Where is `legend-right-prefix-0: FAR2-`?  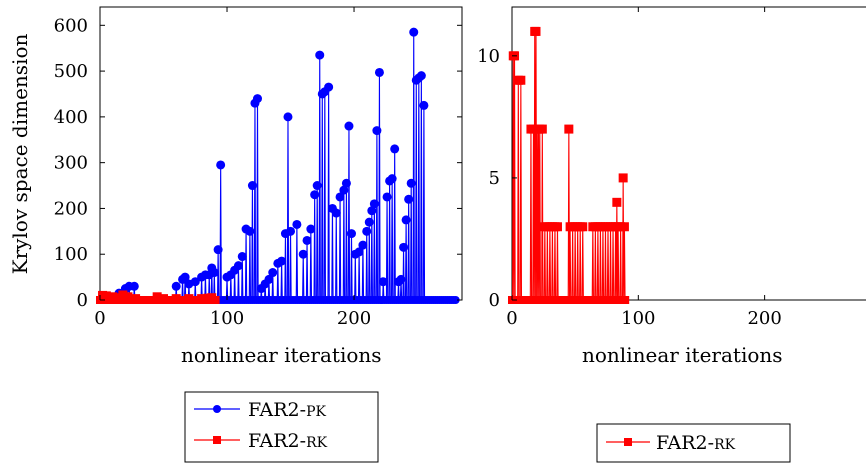
legend-right-prefix-0: FAR2- is located at coordinates (685, 443).